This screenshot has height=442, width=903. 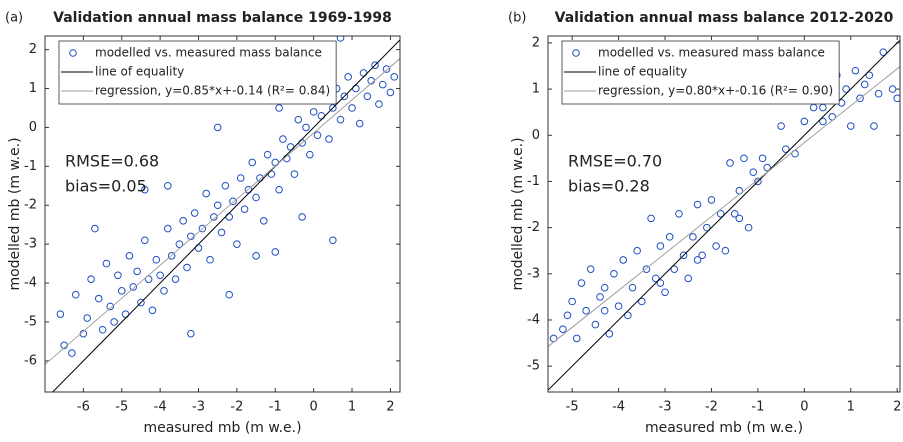 What do you see at coordinates (212, 91) in the screenshot?
I see `legend-label: regression, y=0.85*x+-0.14 (R²= 0.84)` at bounding box center [212, 91].